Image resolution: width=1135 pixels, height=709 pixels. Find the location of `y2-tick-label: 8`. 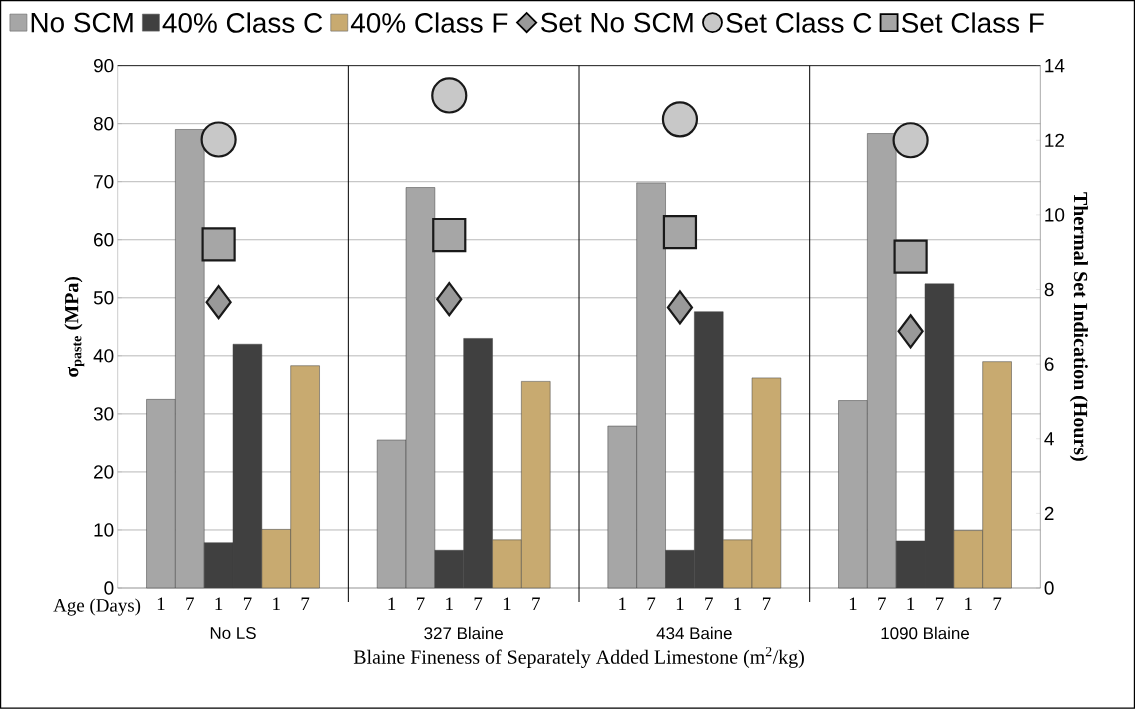

y2-tick-label: 8 is located at coordinates (1049, 289).